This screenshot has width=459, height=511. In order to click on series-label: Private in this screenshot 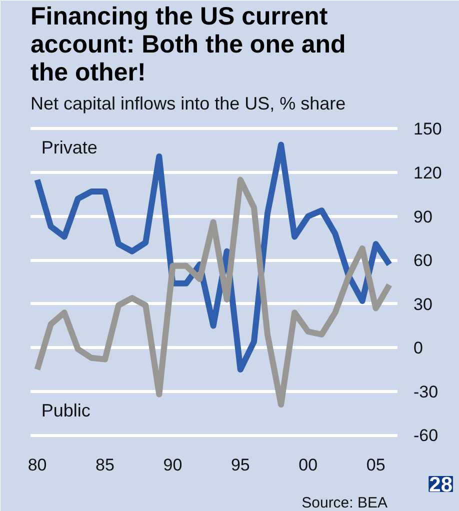, I will do `click(69, 148)`.